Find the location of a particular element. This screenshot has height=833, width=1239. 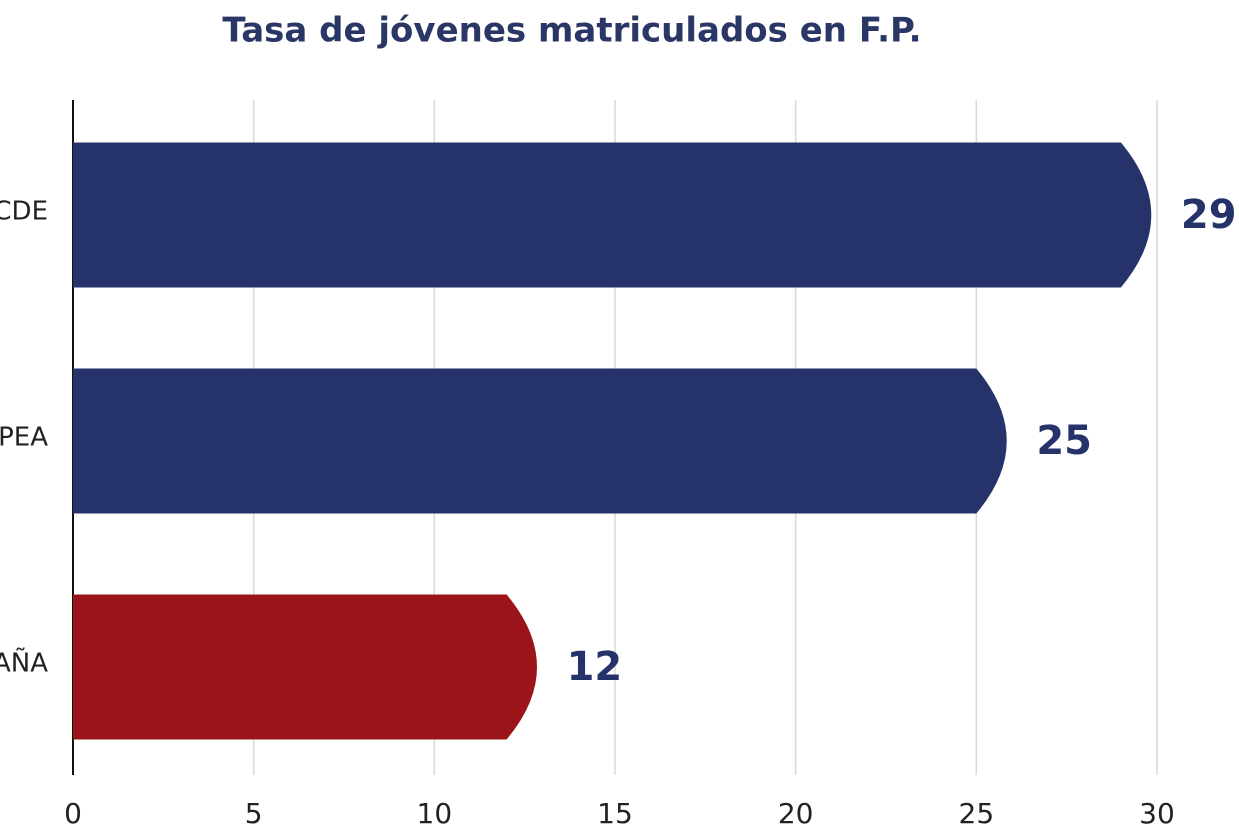

x-tick-label: 20 is located at coordinates (796, 813).